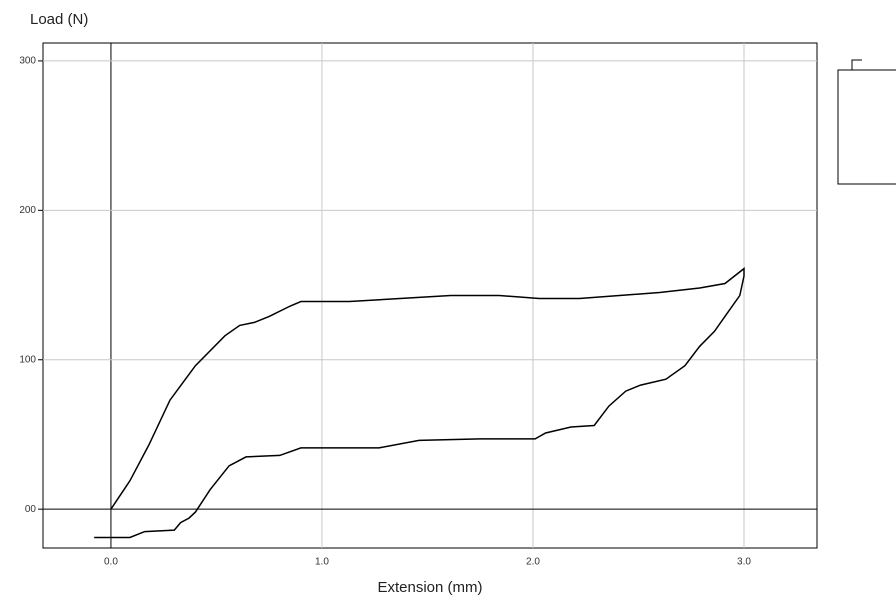  What do you see at coordinates (533, 562) in the screenshot?
I see `x-tick-label: 2.0` at bounding box center [533, 562].